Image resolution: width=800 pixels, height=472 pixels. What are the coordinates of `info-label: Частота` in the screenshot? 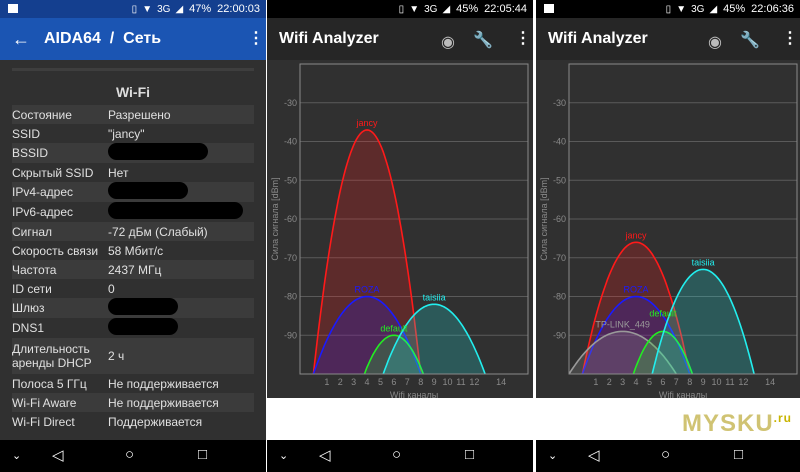 It's located at (34, 269).